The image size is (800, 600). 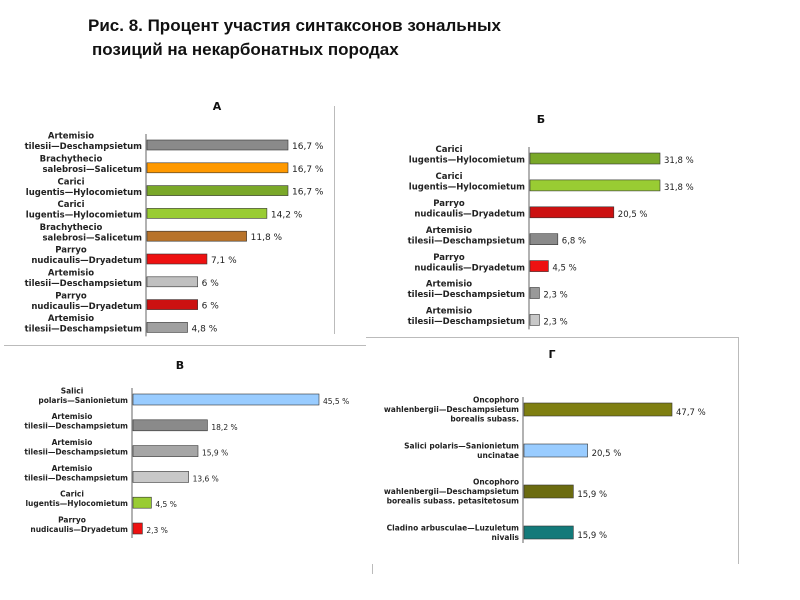 I want to click on data-label: 14,2 %, so click(x=287, y=215).